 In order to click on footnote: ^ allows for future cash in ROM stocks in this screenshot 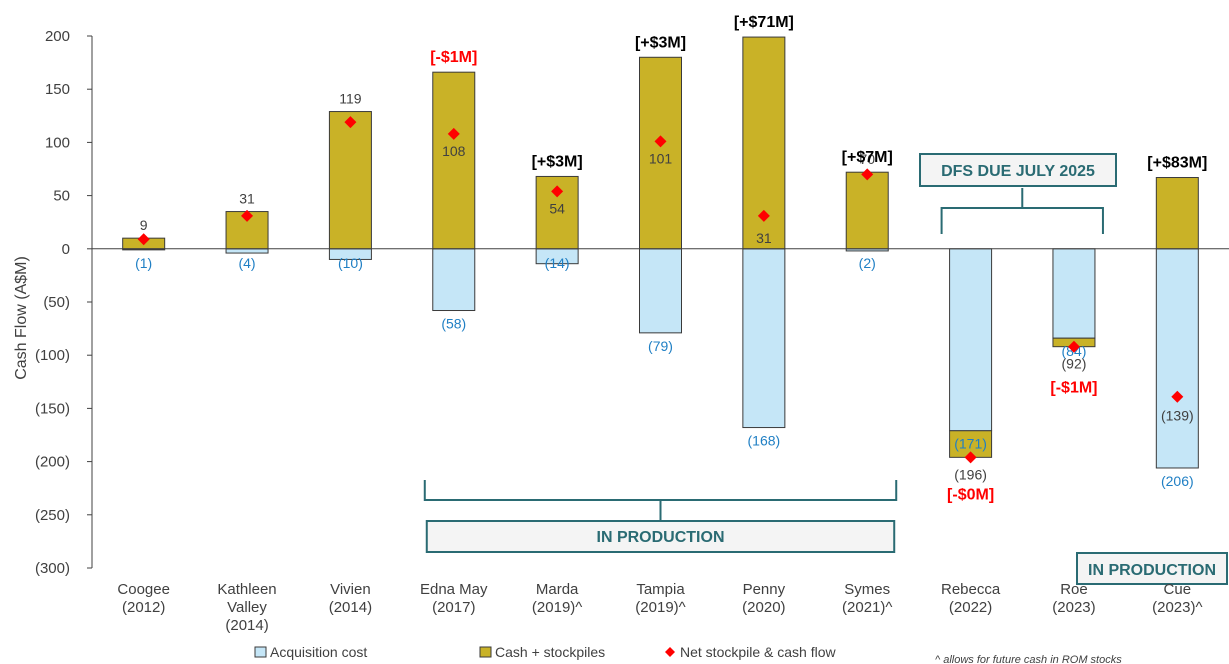, I will do `click(1028, 659)`.